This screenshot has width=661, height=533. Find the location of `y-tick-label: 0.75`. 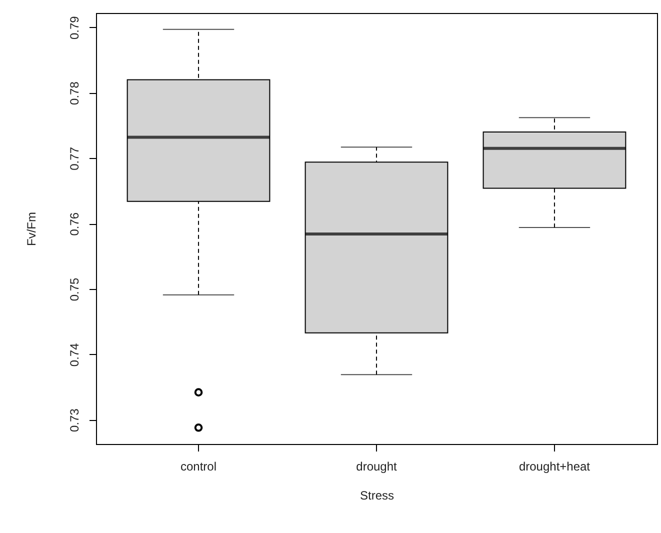

y-tick-label: 0.75 is located at coordinates (75, 289).